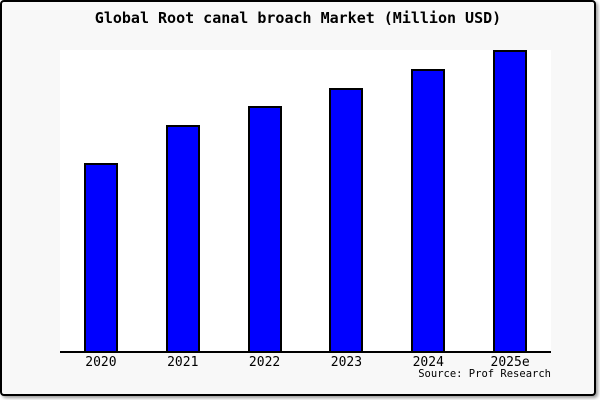 The image size is (600, 400). What do you see at coordinates (510, 362) in the screenshot?
I see `x-tick-2025e: 2025e` at bounding box center [510, 362].